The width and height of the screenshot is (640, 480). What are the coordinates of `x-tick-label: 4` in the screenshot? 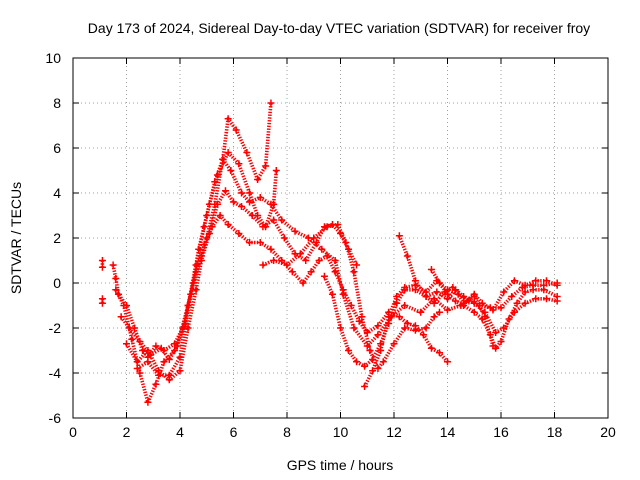 It's located at (180, 432).